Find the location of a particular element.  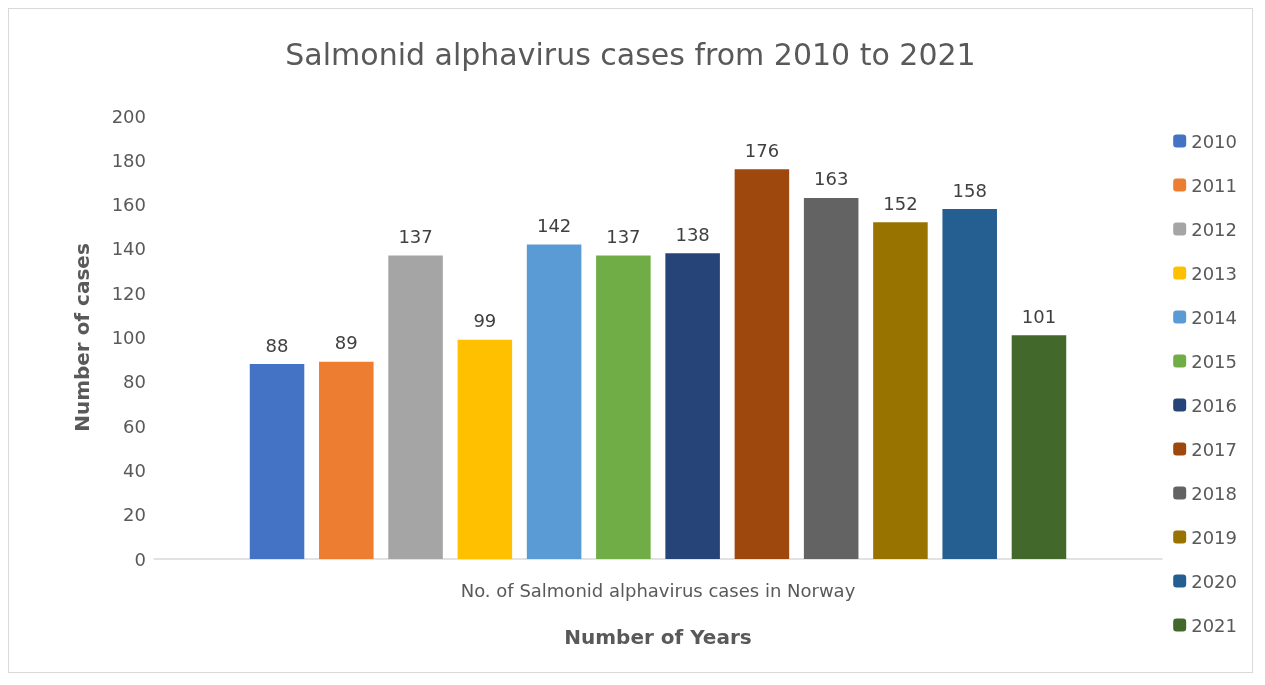

y-tick-label: 180 is located at coordinates (128, 160).